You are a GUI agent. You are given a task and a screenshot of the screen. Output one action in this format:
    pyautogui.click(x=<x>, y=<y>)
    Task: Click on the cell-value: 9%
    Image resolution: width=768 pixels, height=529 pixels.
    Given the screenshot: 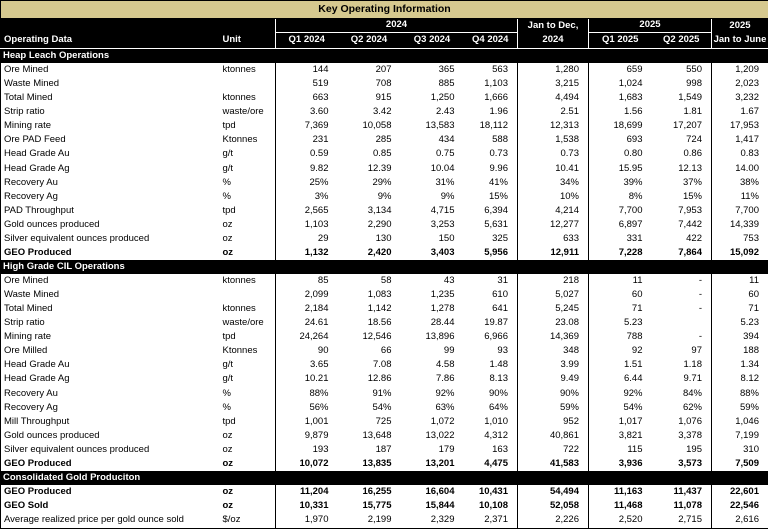 What is the action you would take?
    pyautogui.click(x=384, y=196)
    